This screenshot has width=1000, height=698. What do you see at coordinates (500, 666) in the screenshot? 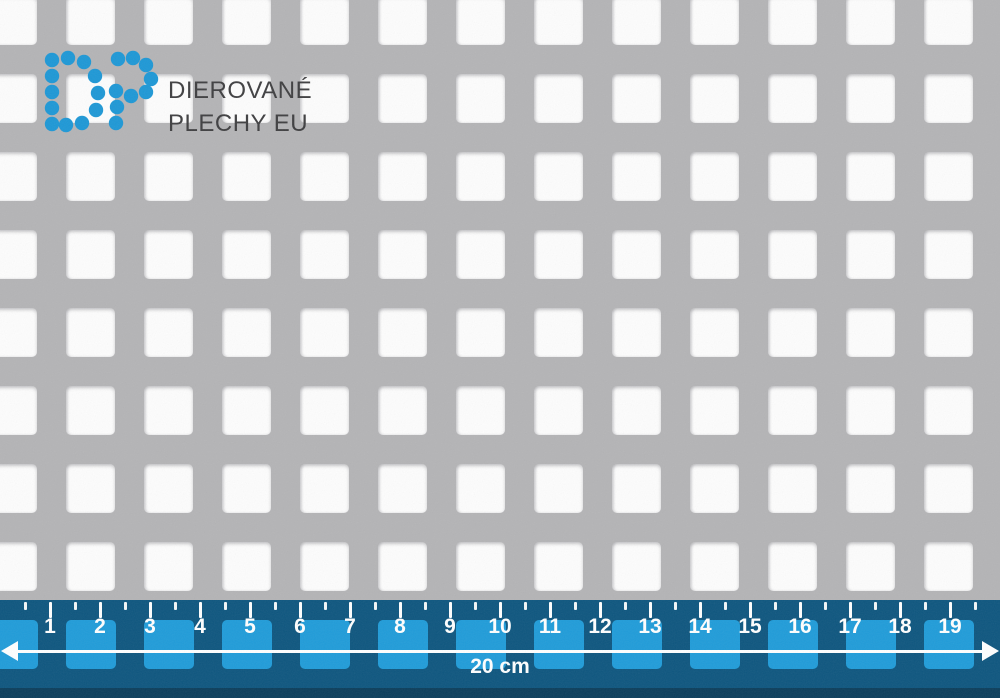
I see `dimension-label: 20 cm` at bounding box center [500, 666].